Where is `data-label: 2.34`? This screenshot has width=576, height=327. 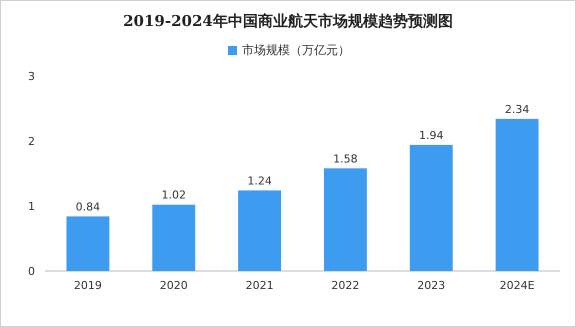
data-label: 2.34 is located at coordinates (517, 109).